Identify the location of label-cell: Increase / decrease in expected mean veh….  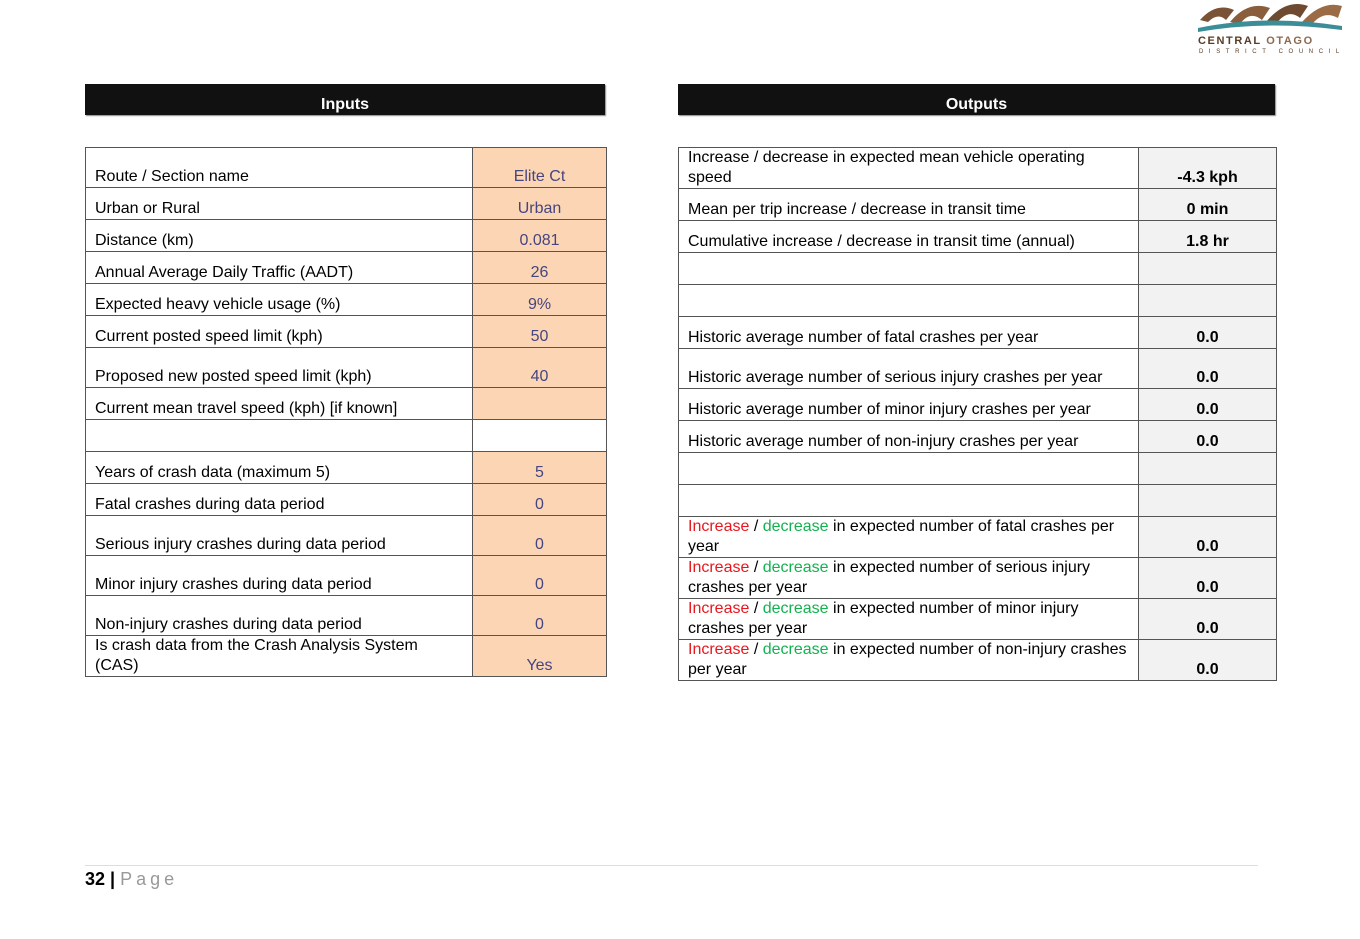
(908, 168).